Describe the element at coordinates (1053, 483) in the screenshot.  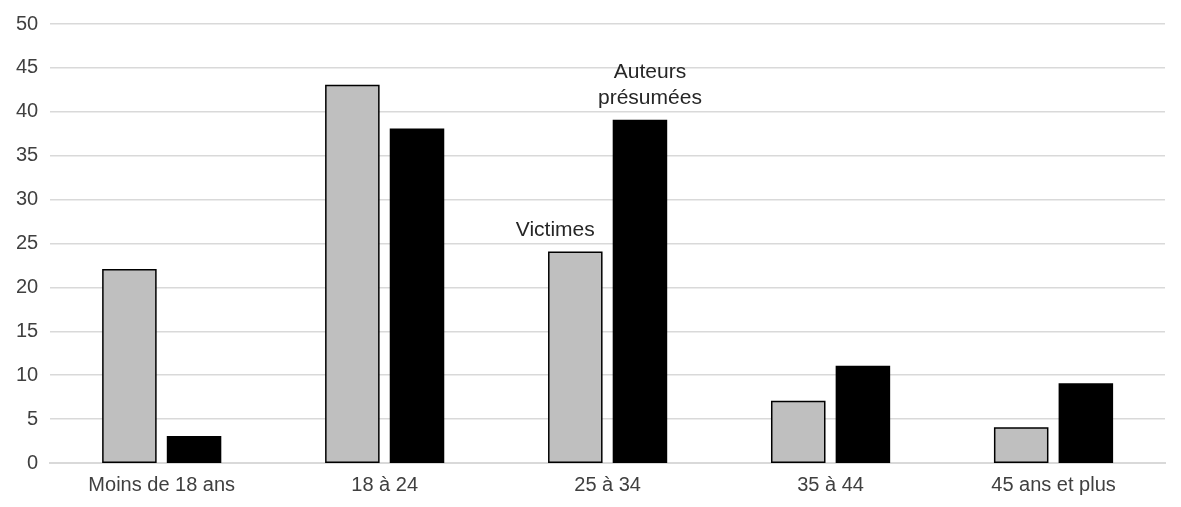
I see `x-tick-label: 45 ans et plus` at that location.